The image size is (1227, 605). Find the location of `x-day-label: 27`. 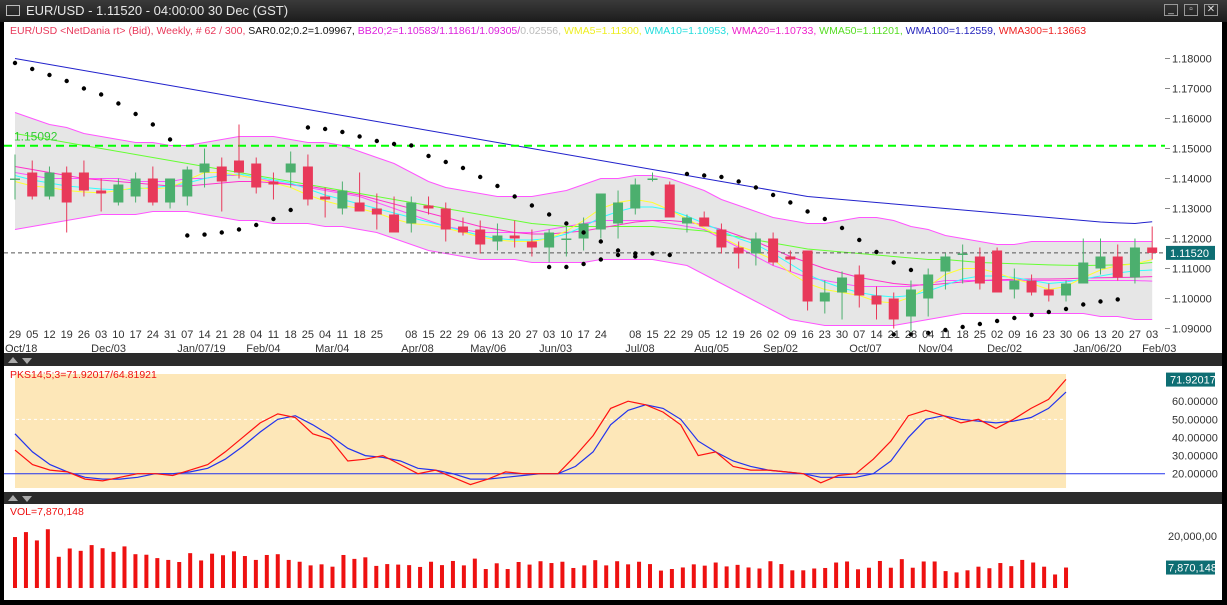

x-day-label: 27 is located at coordinates (532, 335).